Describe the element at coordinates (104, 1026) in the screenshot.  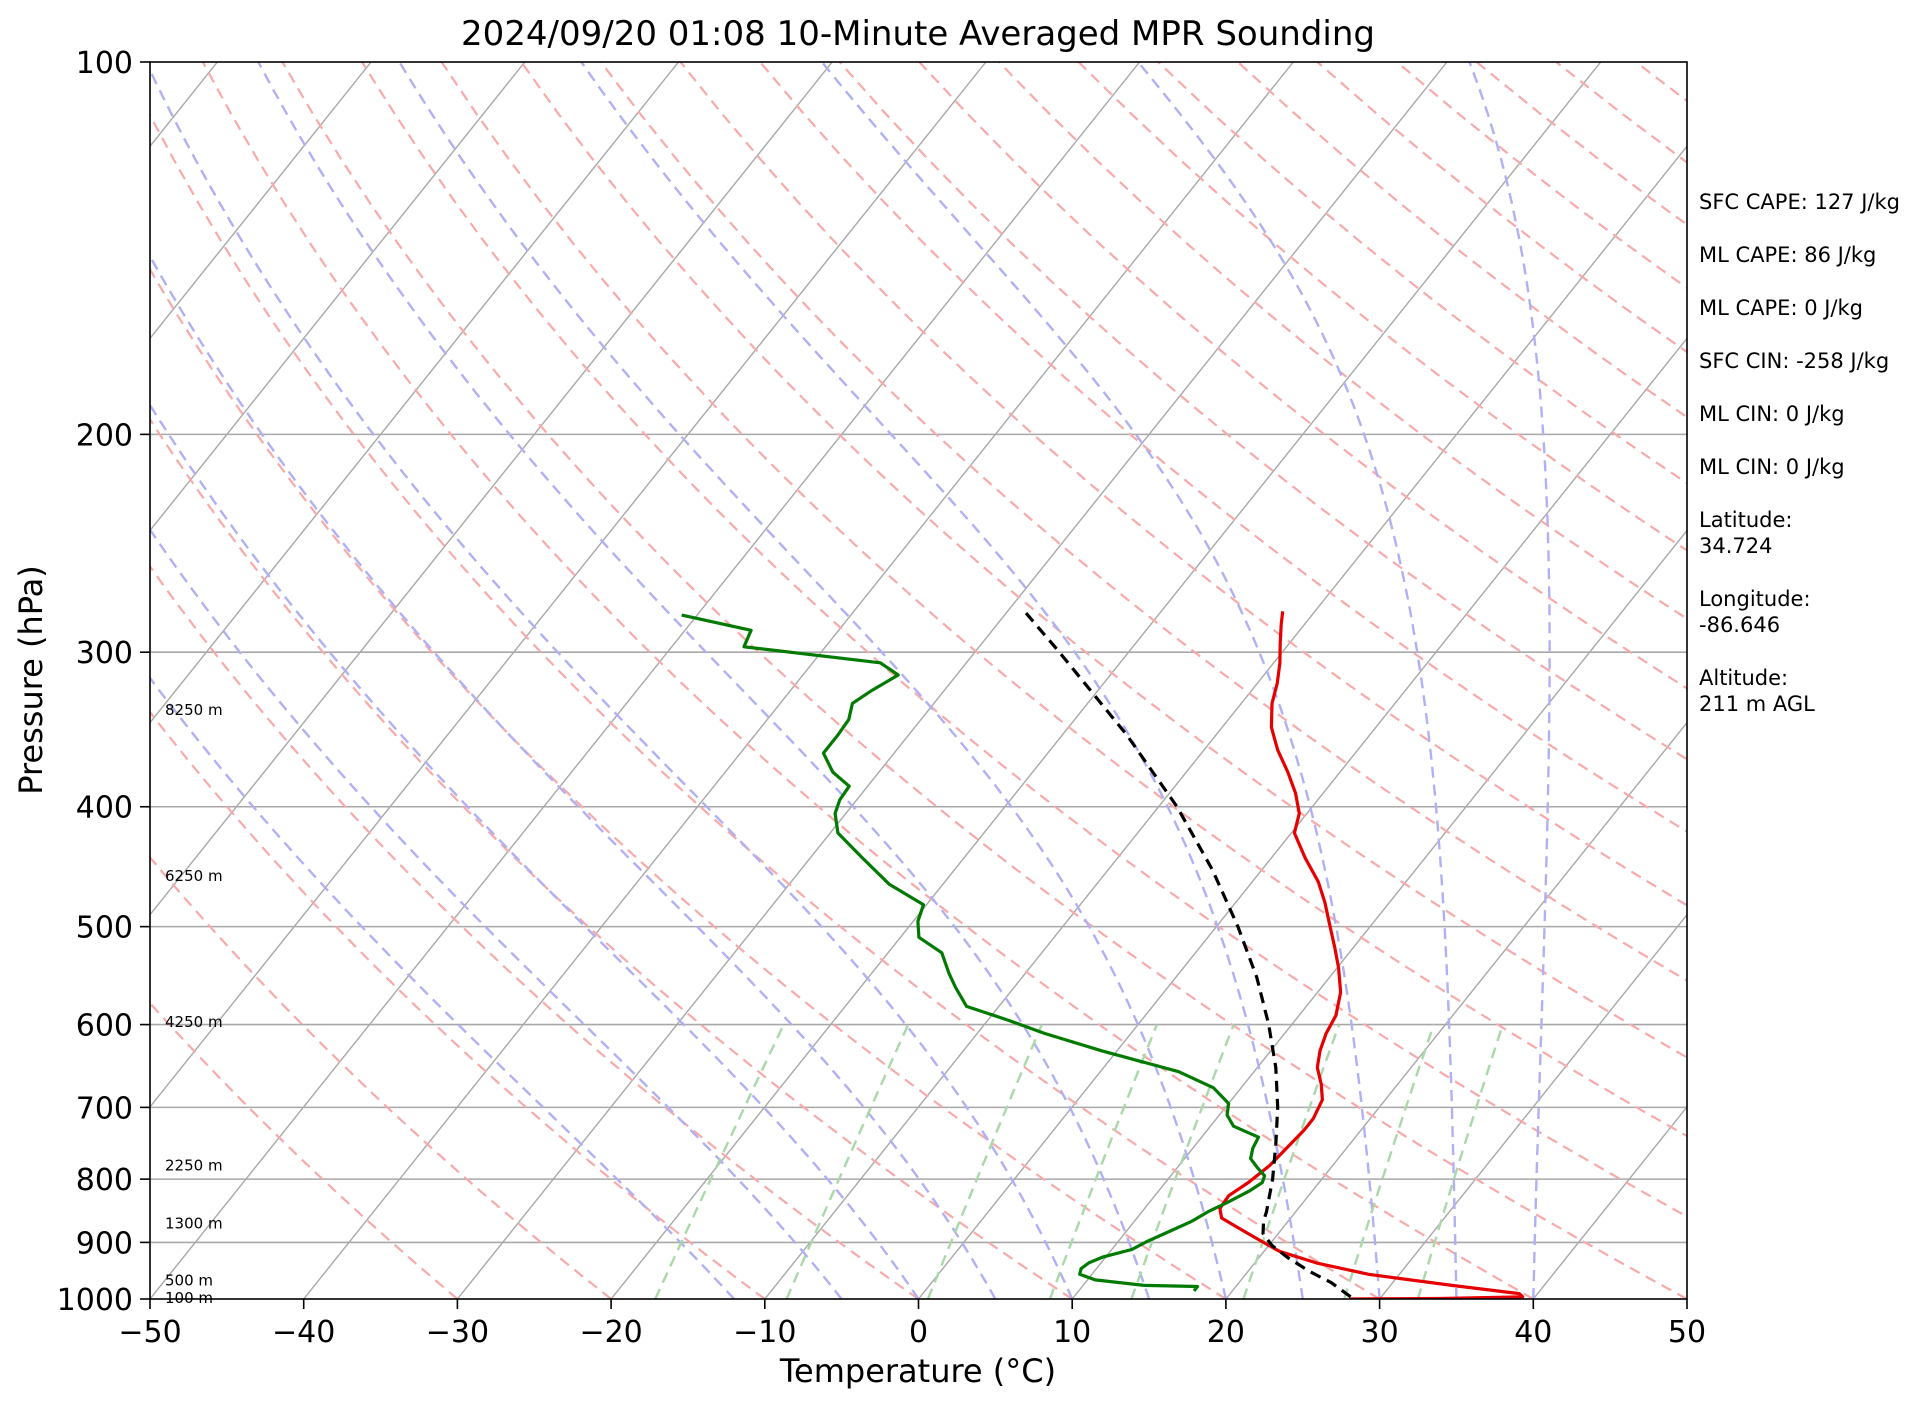
I see `y-tick-label: 600` at that location.